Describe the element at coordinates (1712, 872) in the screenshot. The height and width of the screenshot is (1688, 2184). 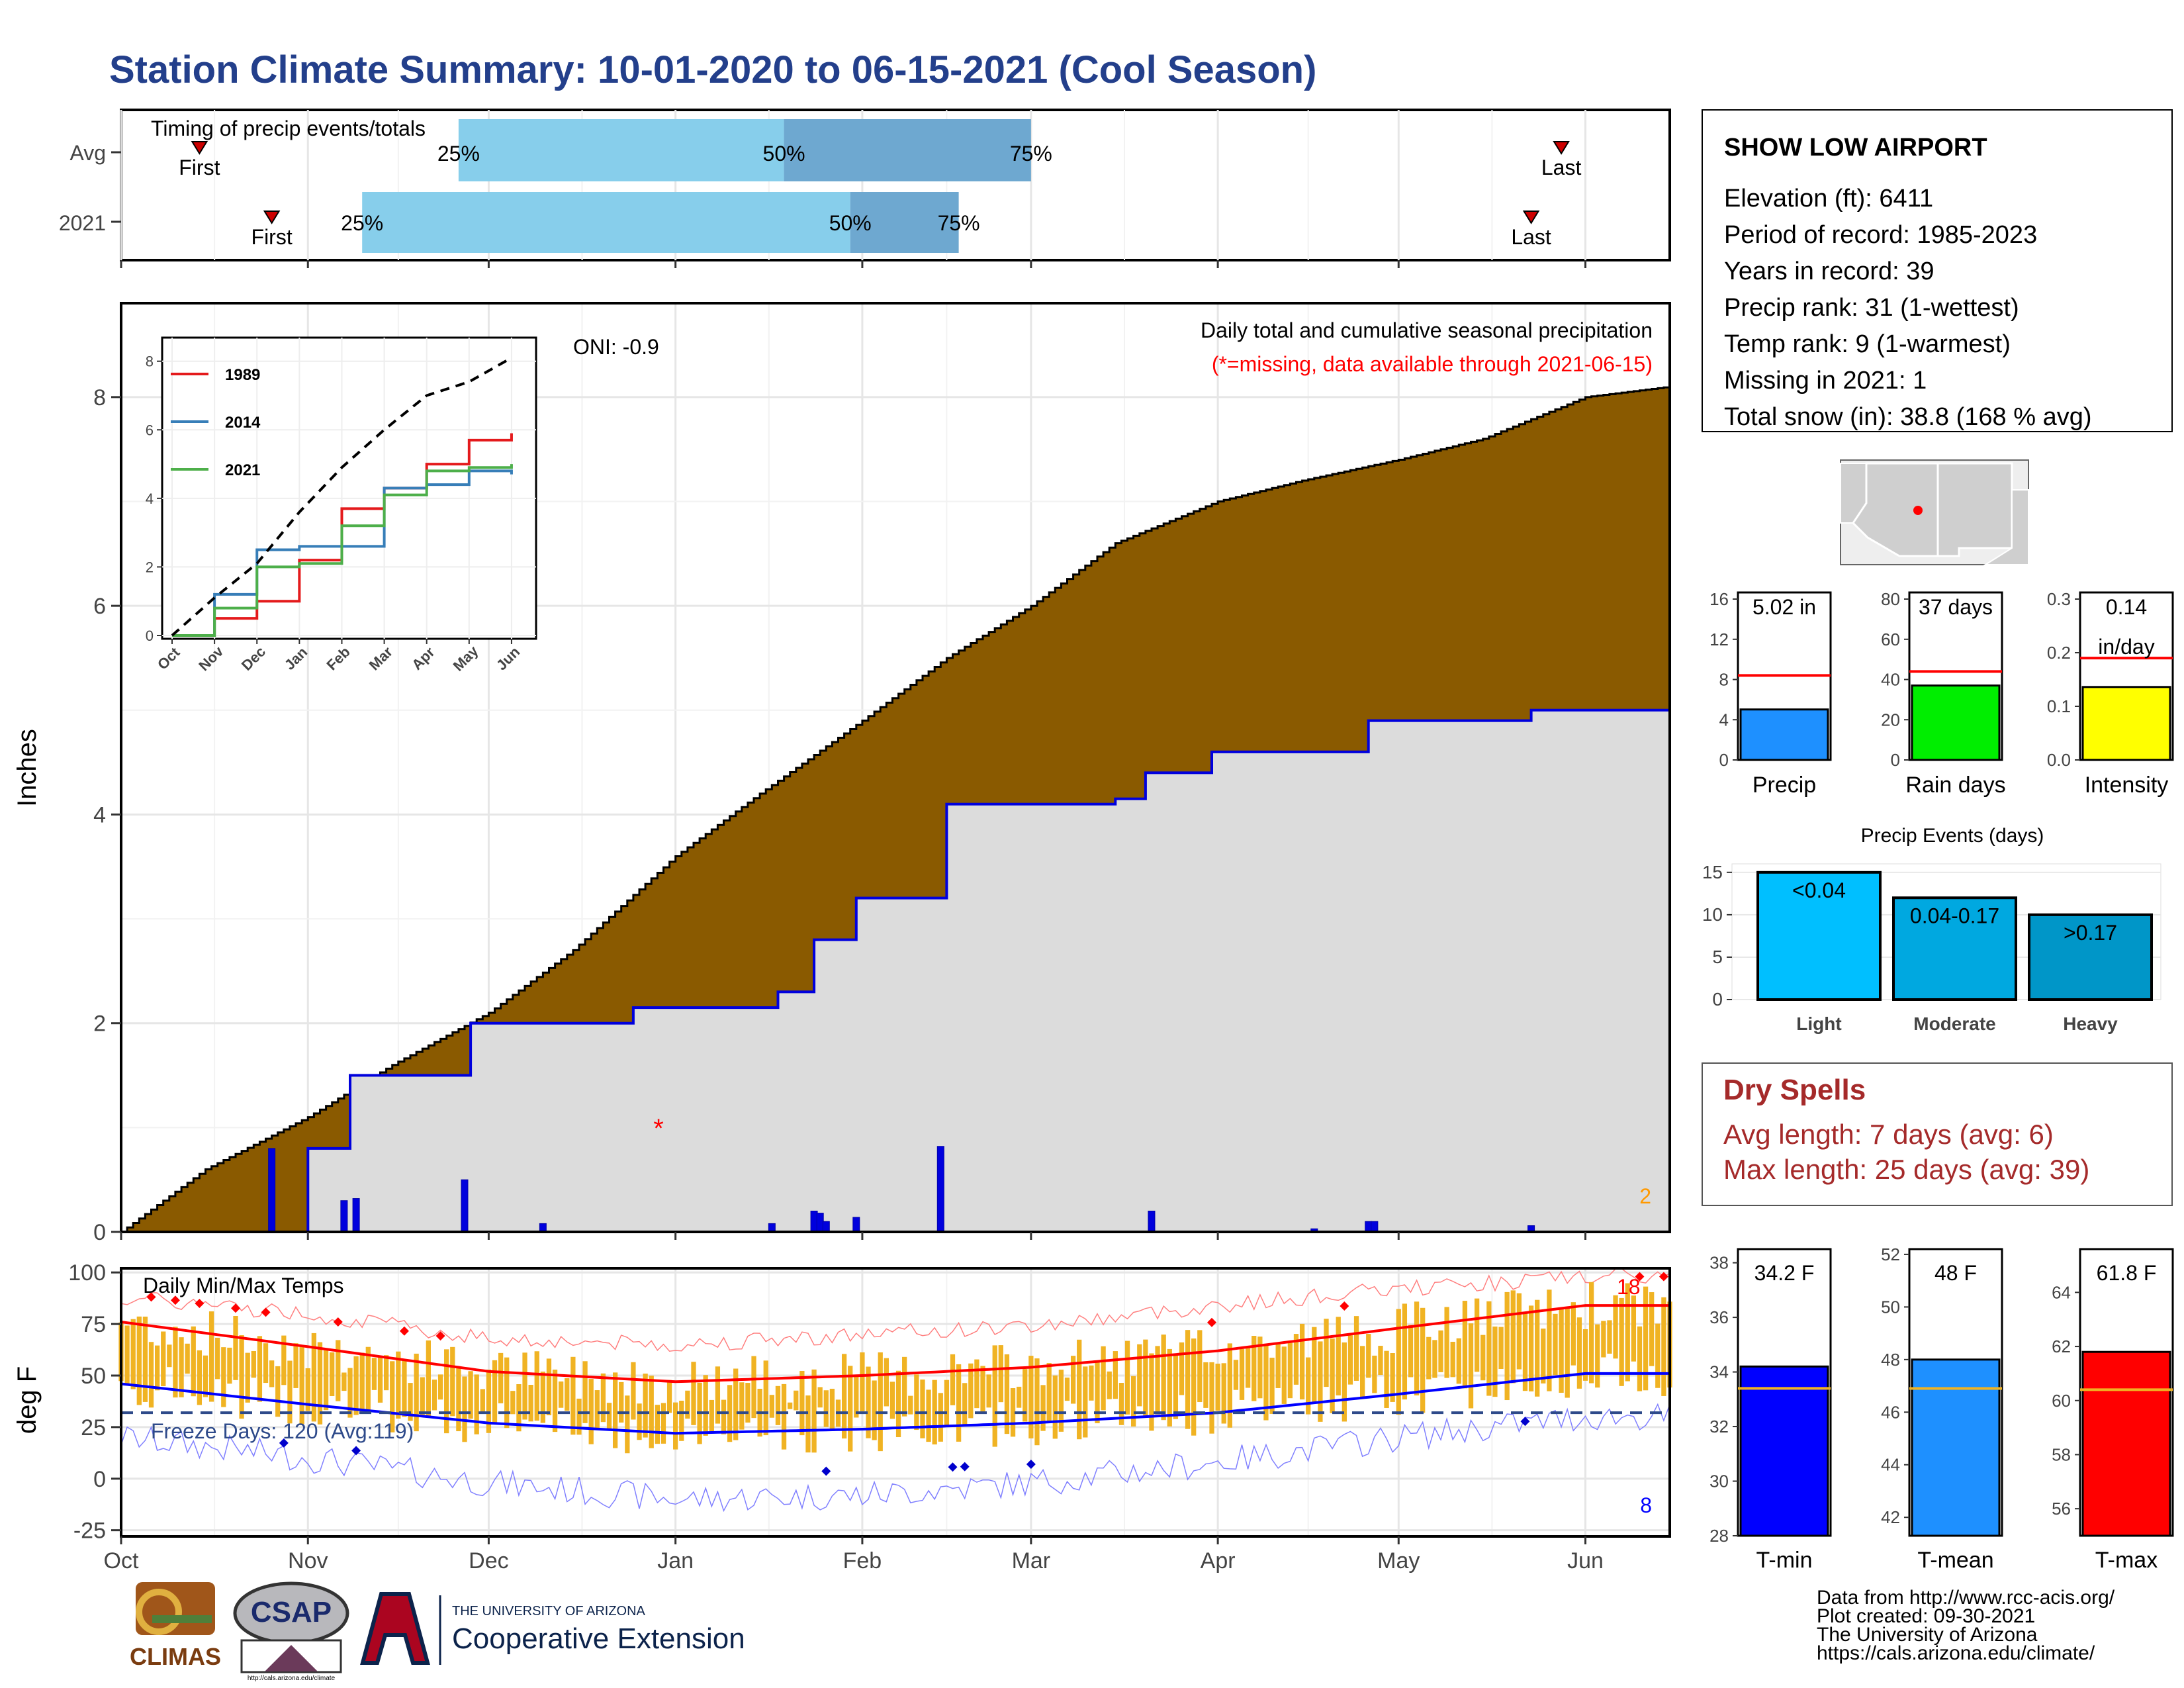
I see `events-y-tick-label: 15` at that location.